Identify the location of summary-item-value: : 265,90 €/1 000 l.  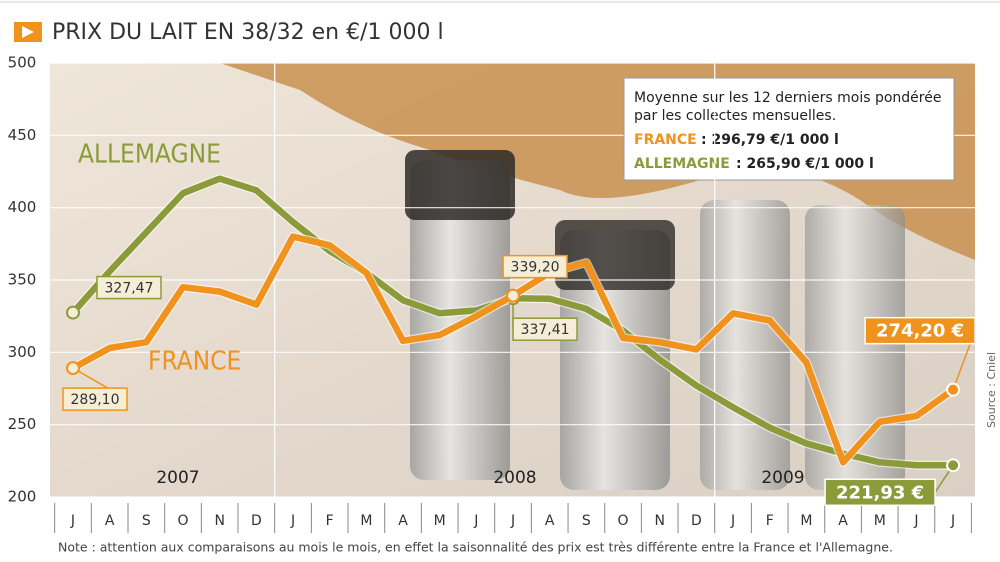
(805, 164).